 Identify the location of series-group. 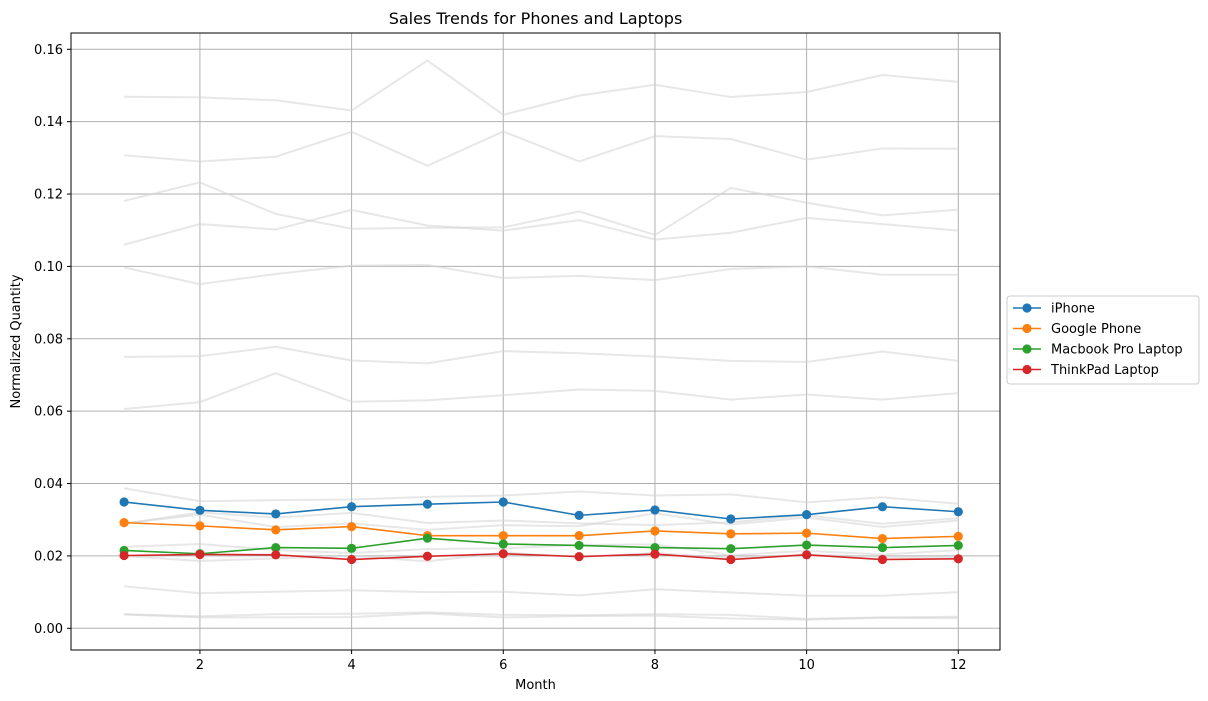
(541, 531).